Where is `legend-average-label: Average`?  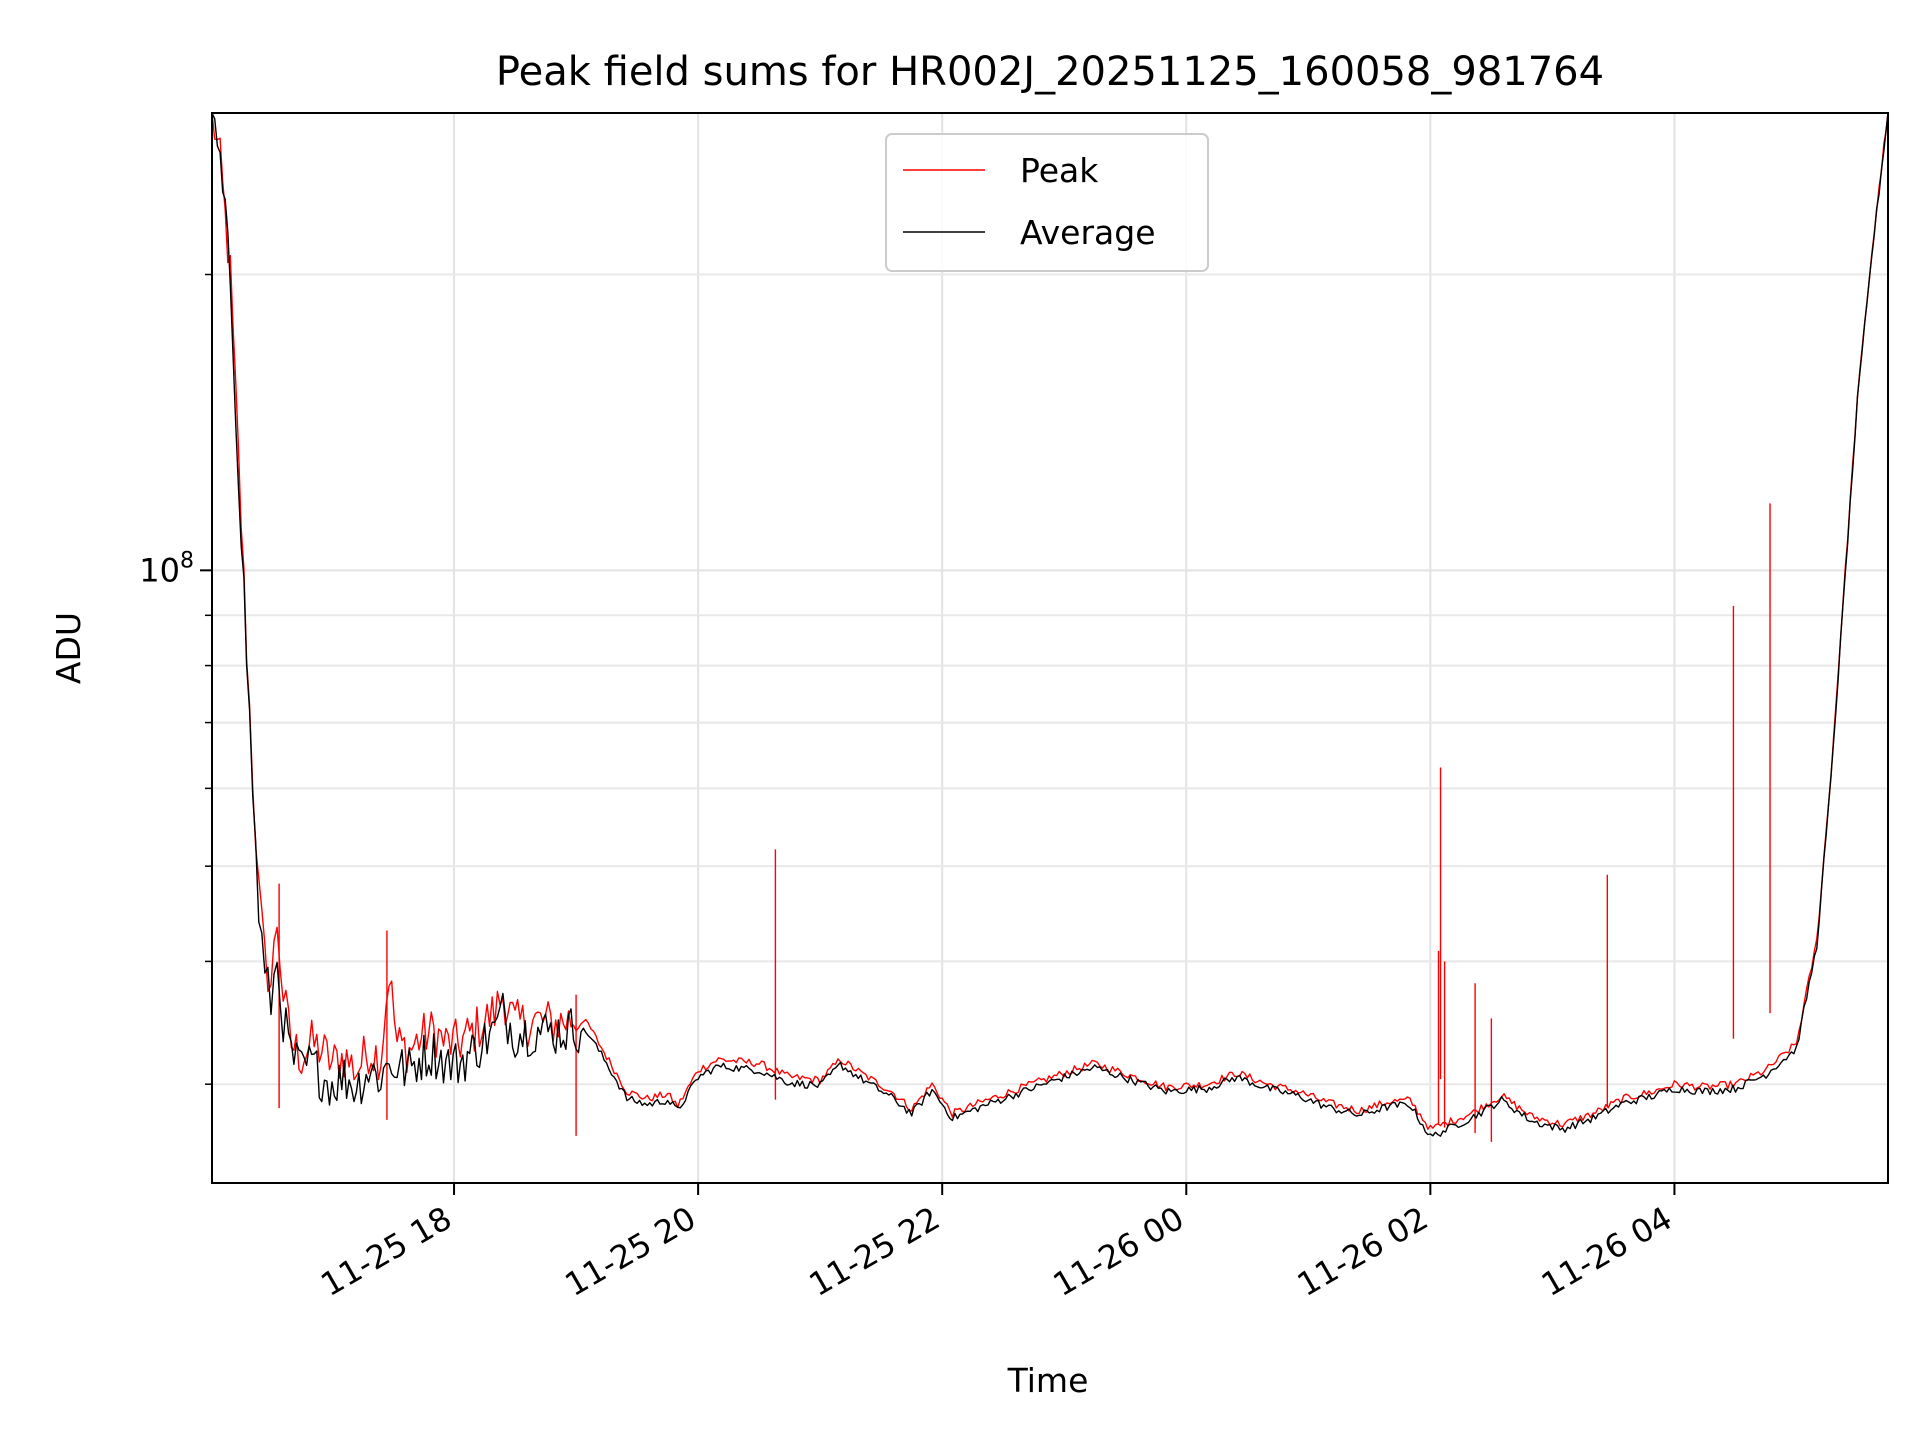
legend-average-label: Average is located at coordinates (1088, 232).